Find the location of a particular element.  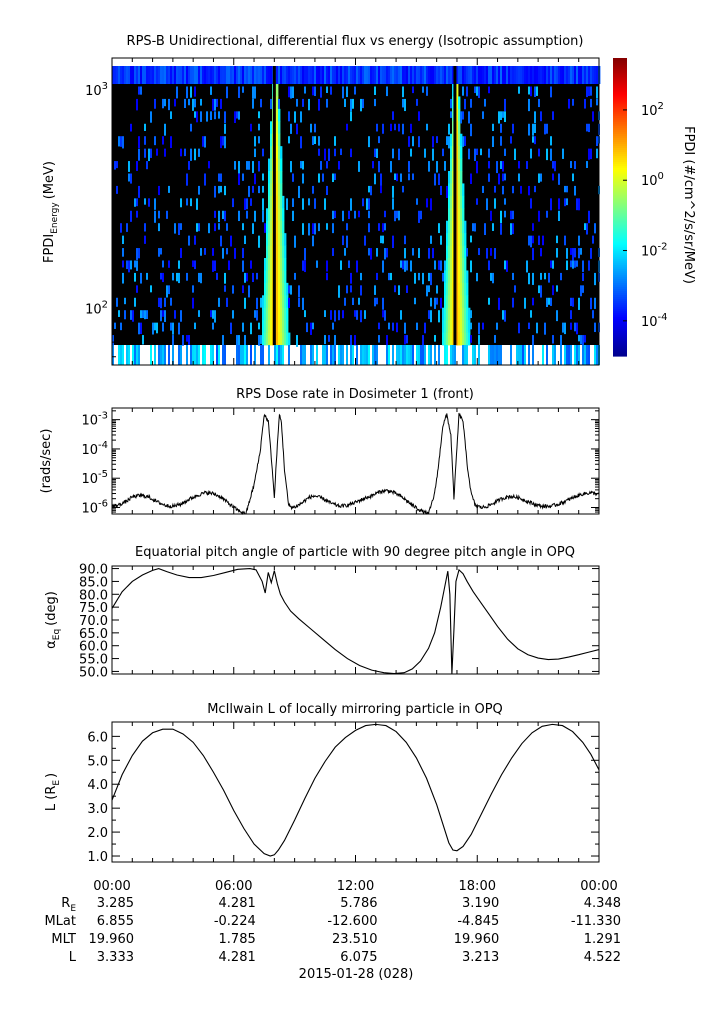

ephemeris-value: -12.600 is located at coordinates (352, 921).